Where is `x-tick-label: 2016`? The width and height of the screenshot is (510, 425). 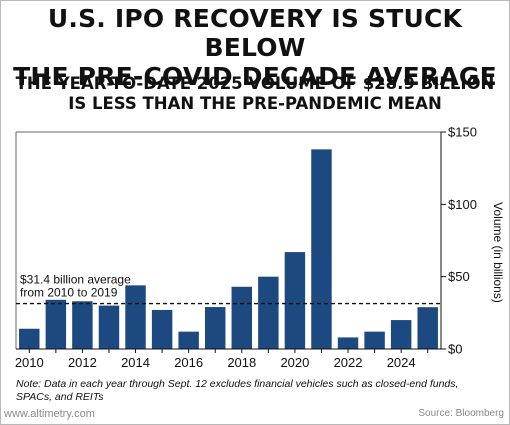
x-tick-label: 2016 is located at coordinates (188, 362).